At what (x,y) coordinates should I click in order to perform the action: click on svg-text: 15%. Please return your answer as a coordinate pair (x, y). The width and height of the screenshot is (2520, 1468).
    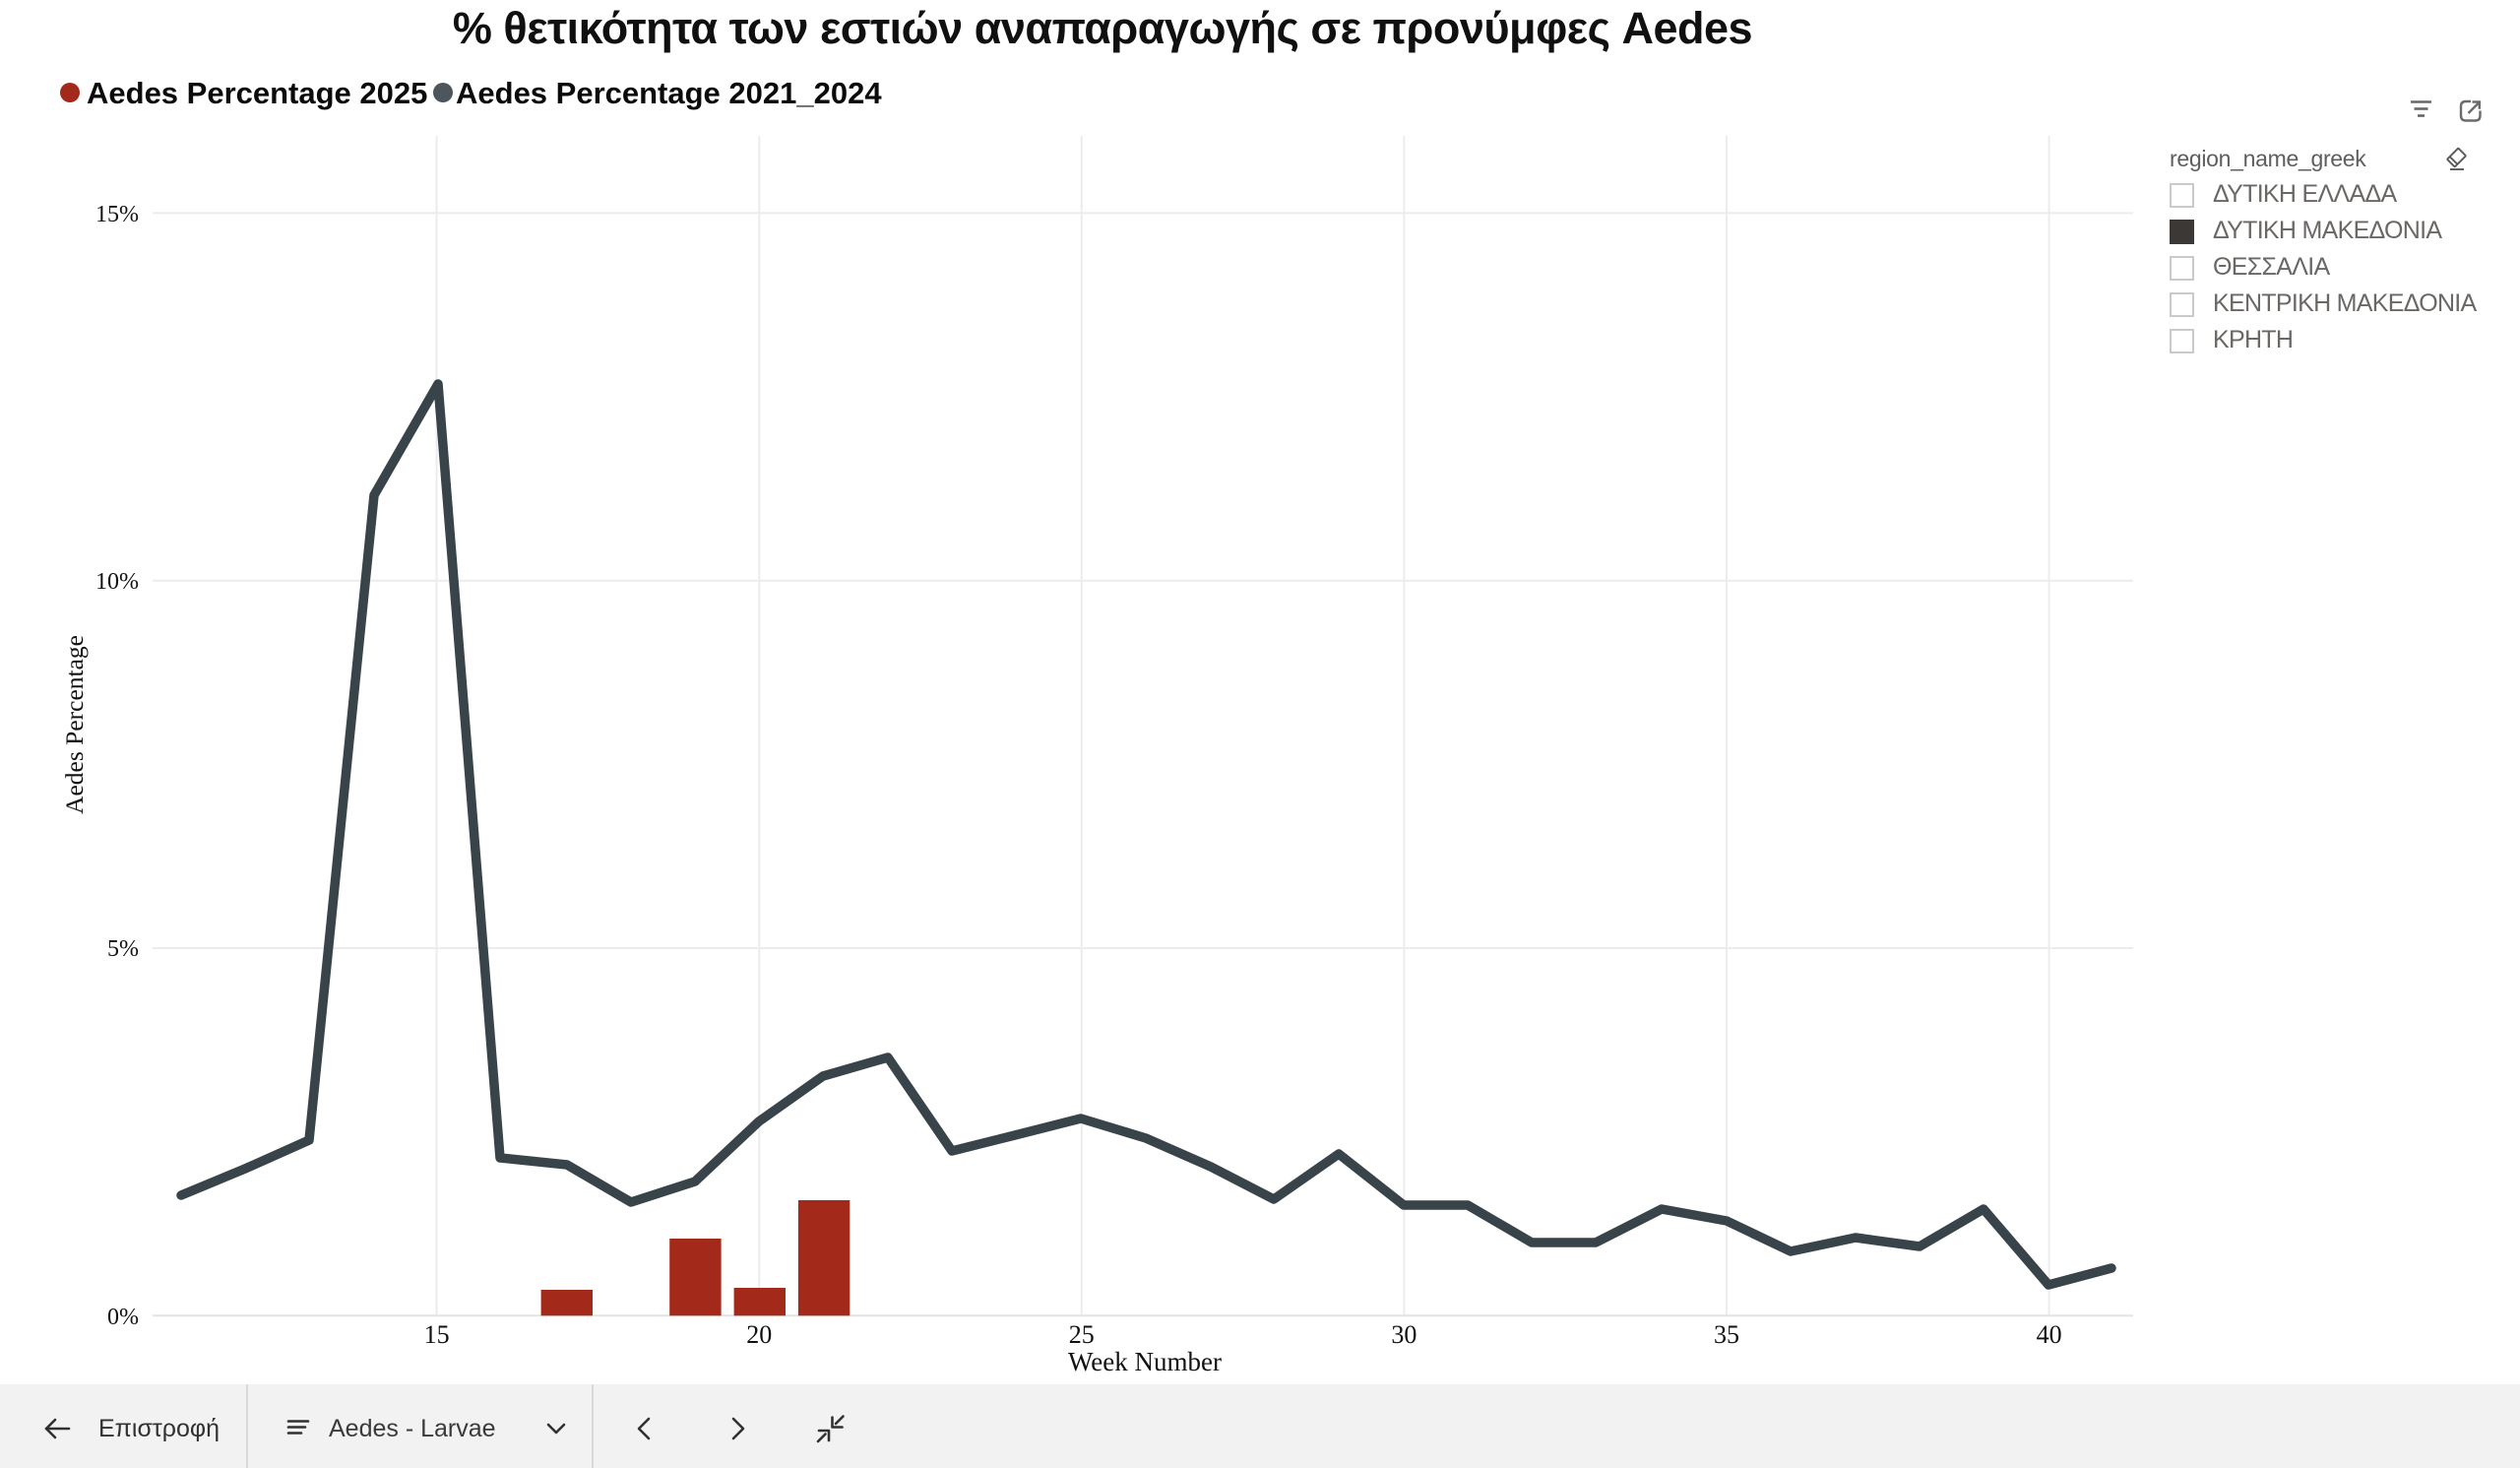
    Looking at the image, I should click on (117, 215).